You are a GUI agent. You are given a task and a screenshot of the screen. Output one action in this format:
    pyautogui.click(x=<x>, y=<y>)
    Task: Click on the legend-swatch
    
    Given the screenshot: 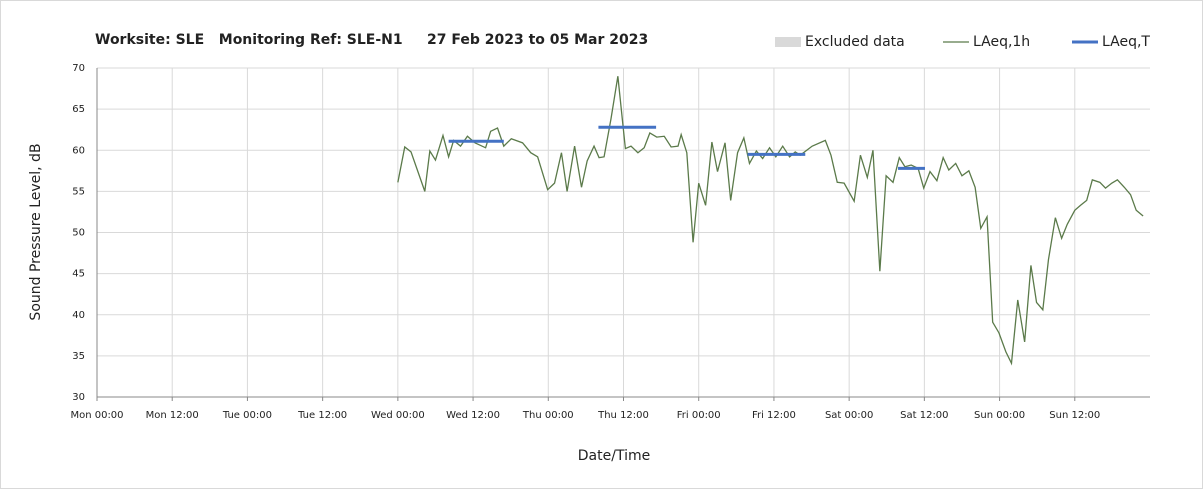 What is the action you would take?
    pyautogui.click(x=788, y=42)
    